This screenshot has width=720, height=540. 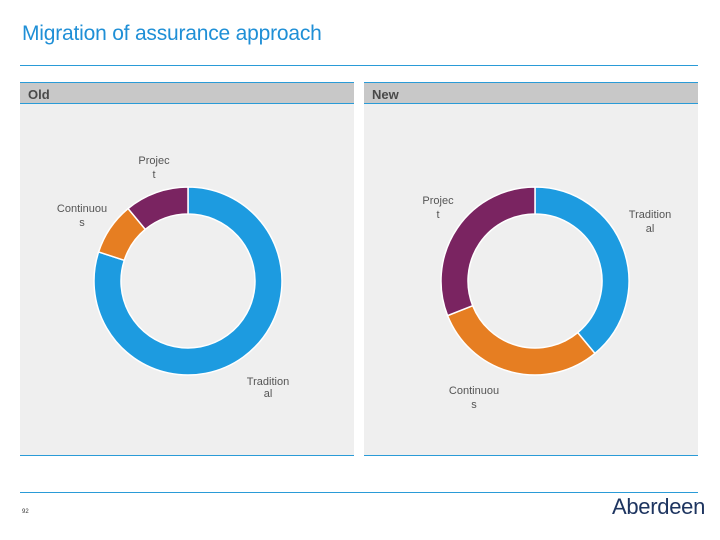 What do you see at coordinates (659, 506) in the screenshot?
I see `aberdeen-logo: Aberdeen` at bounding box center [659, 506].